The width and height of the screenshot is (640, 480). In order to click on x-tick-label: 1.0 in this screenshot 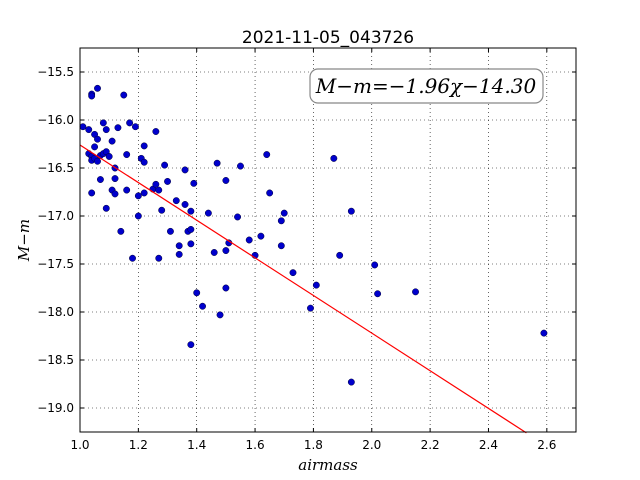, I will do `click(79, 445)`.